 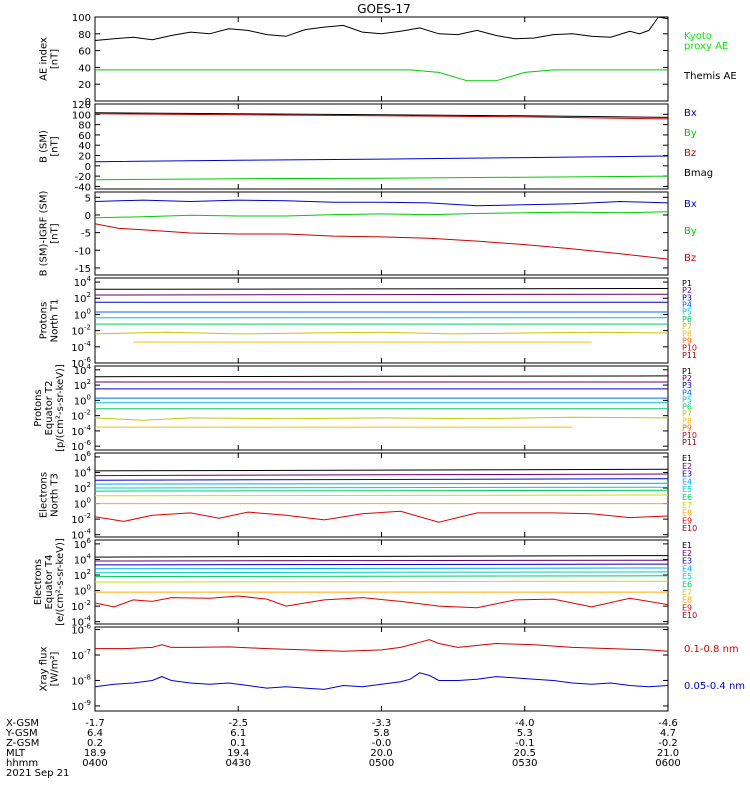 I want to click on ephemeris-value-1-2: 5.8, so click(x=382, y=733).